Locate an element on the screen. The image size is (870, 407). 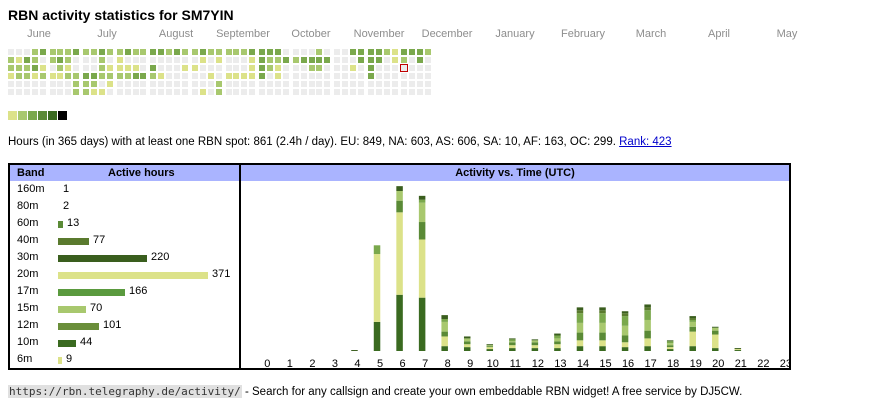
band-row: 10m 44 is located at coordinates (124, 343).